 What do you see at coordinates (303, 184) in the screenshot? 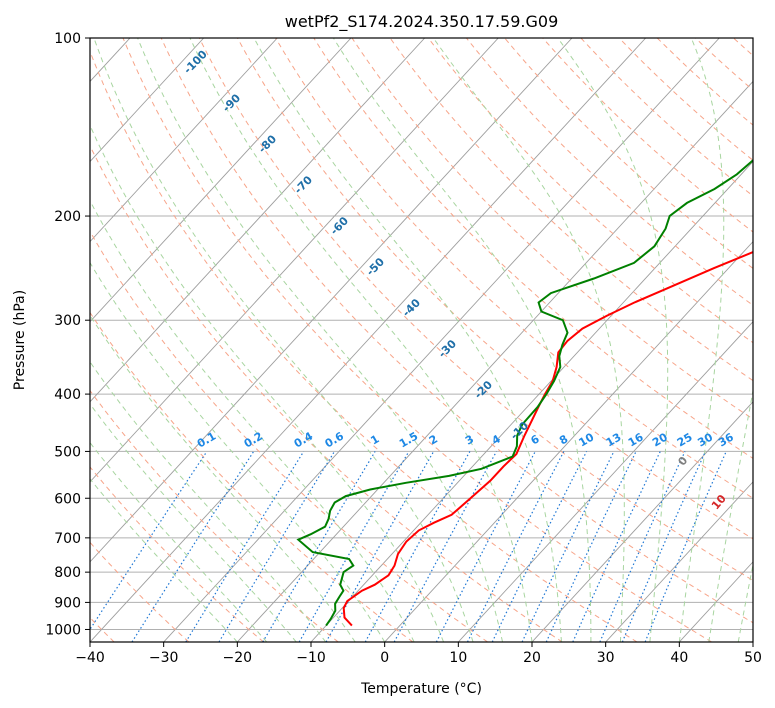
I see `moist-adiabat-label: -70` at bounding box center [303, 184].